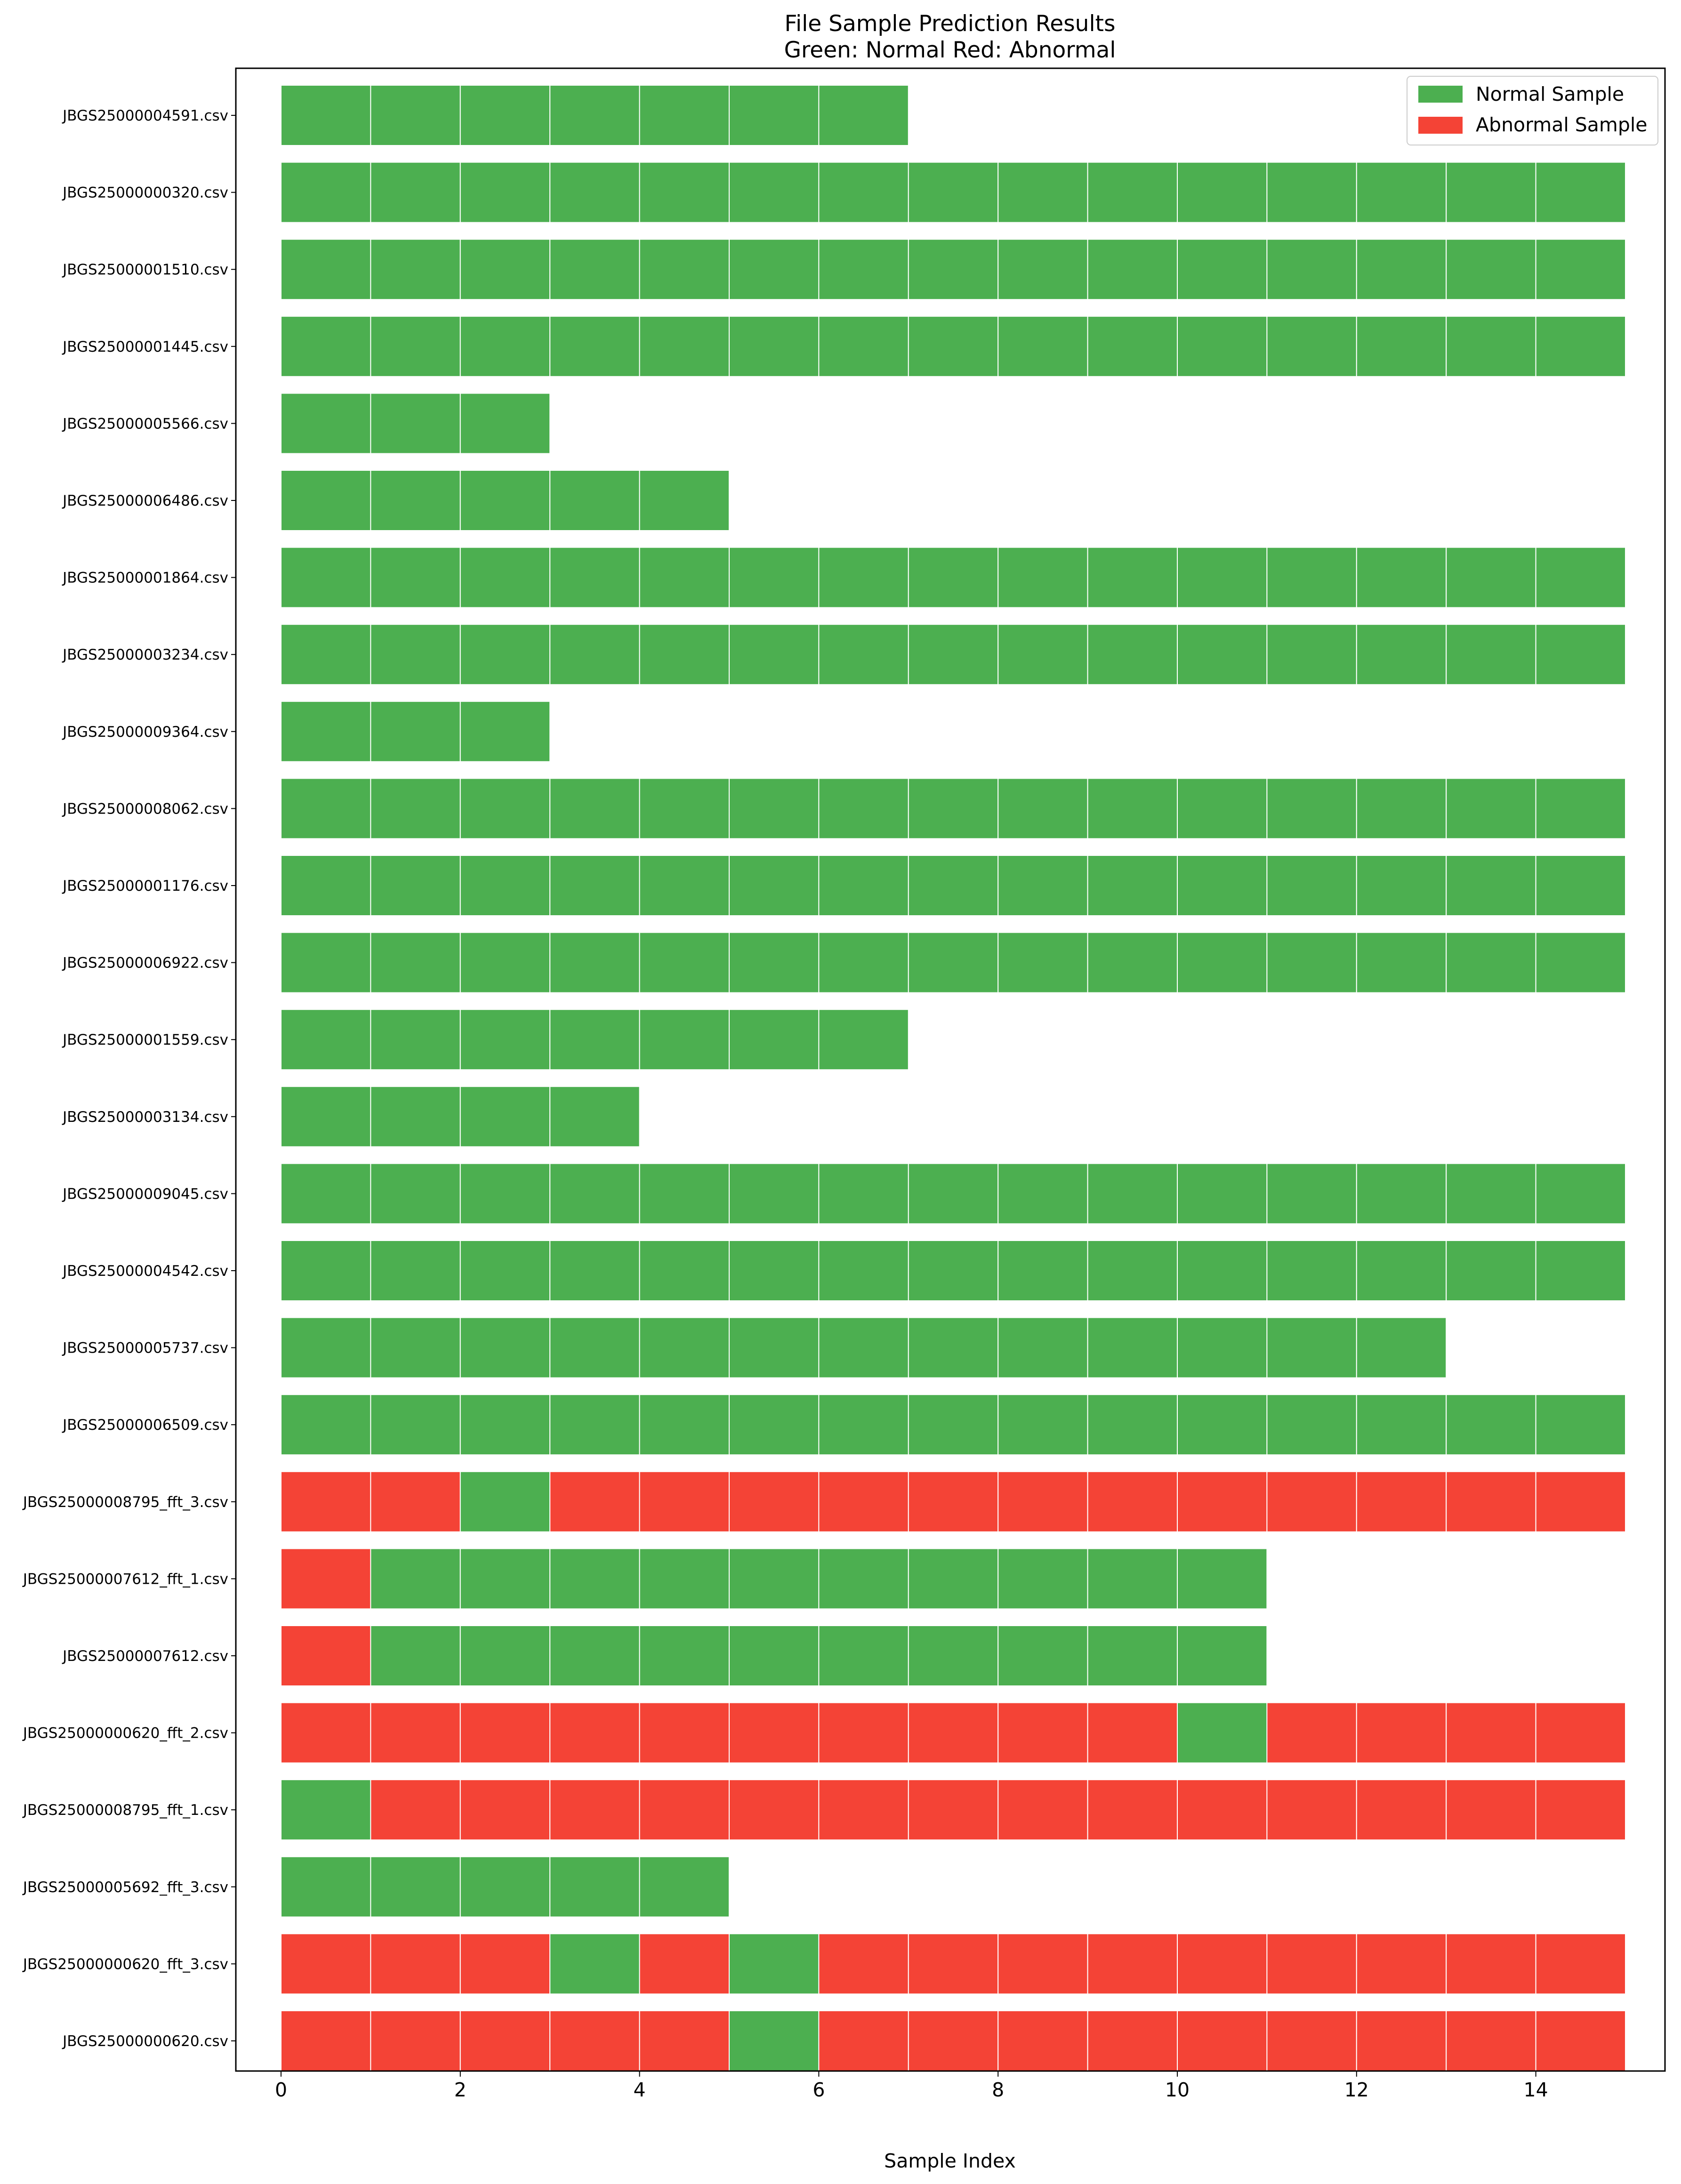  I want to click on chart-subtitle: Green: Normal Red: Abnormal, so click(950, 50).